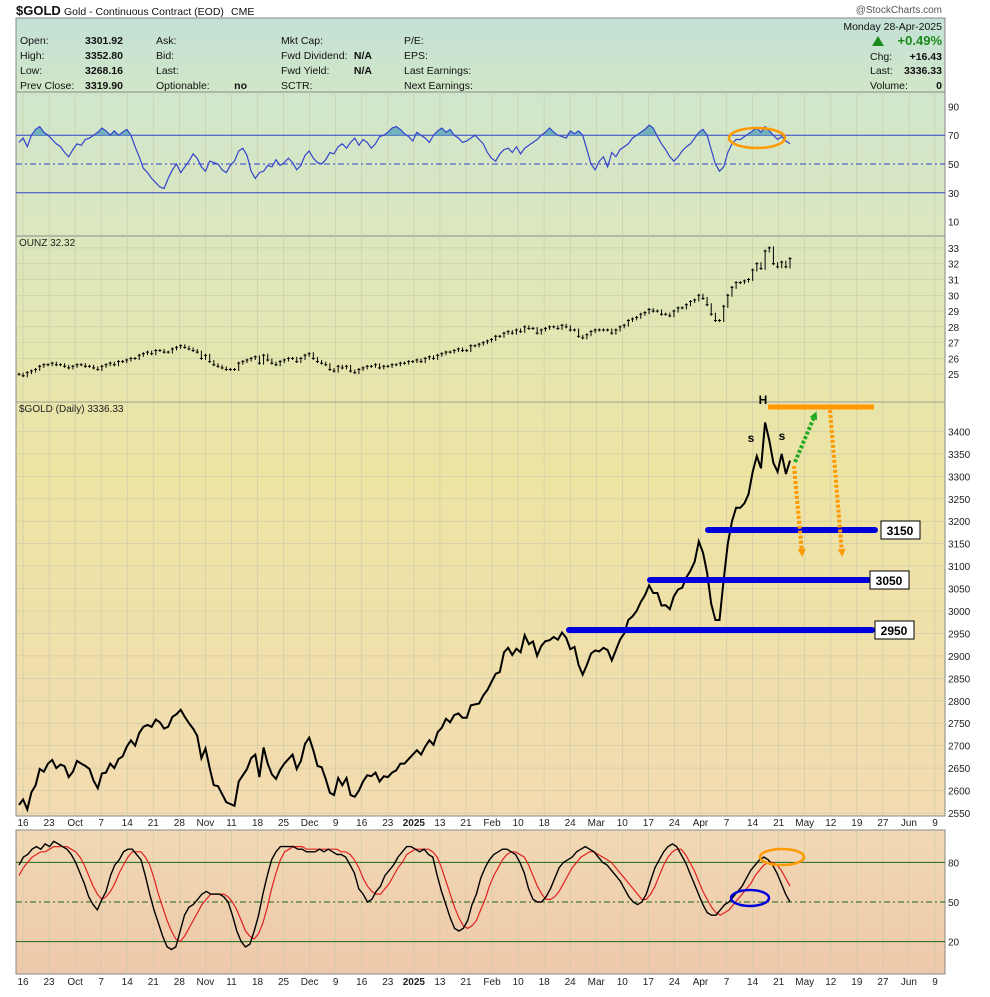 The image size is (990, 997). I want to click on last2-label: Last:, so click(167, 71).